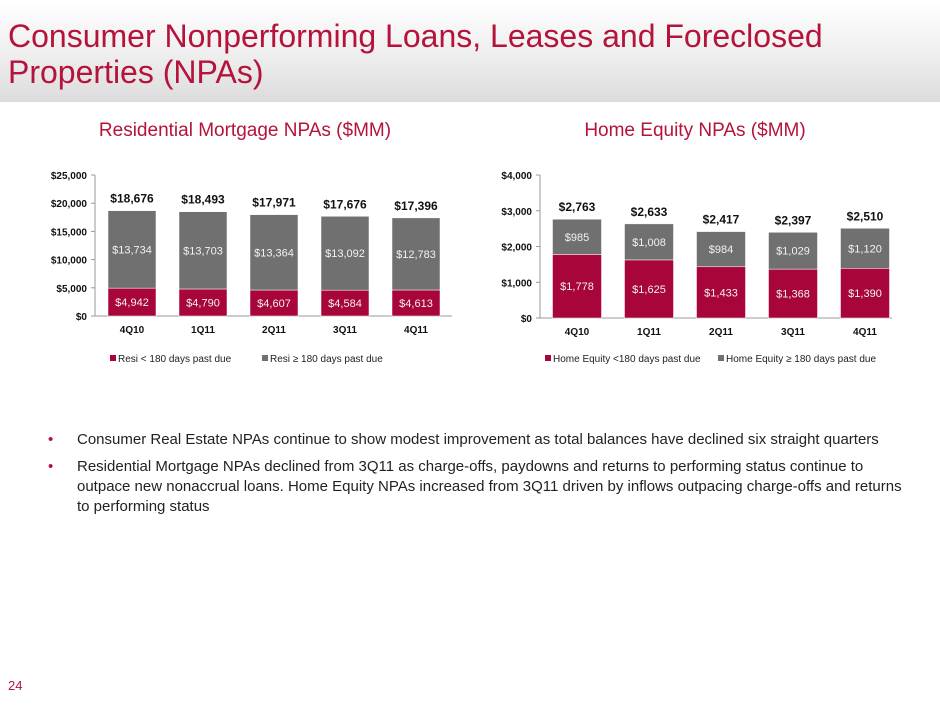 This screenshot has height=705, width=940. Describe the element at coordinates (649, 212) in the screenshot. I see `bar-total-label: $2,633` at that location.